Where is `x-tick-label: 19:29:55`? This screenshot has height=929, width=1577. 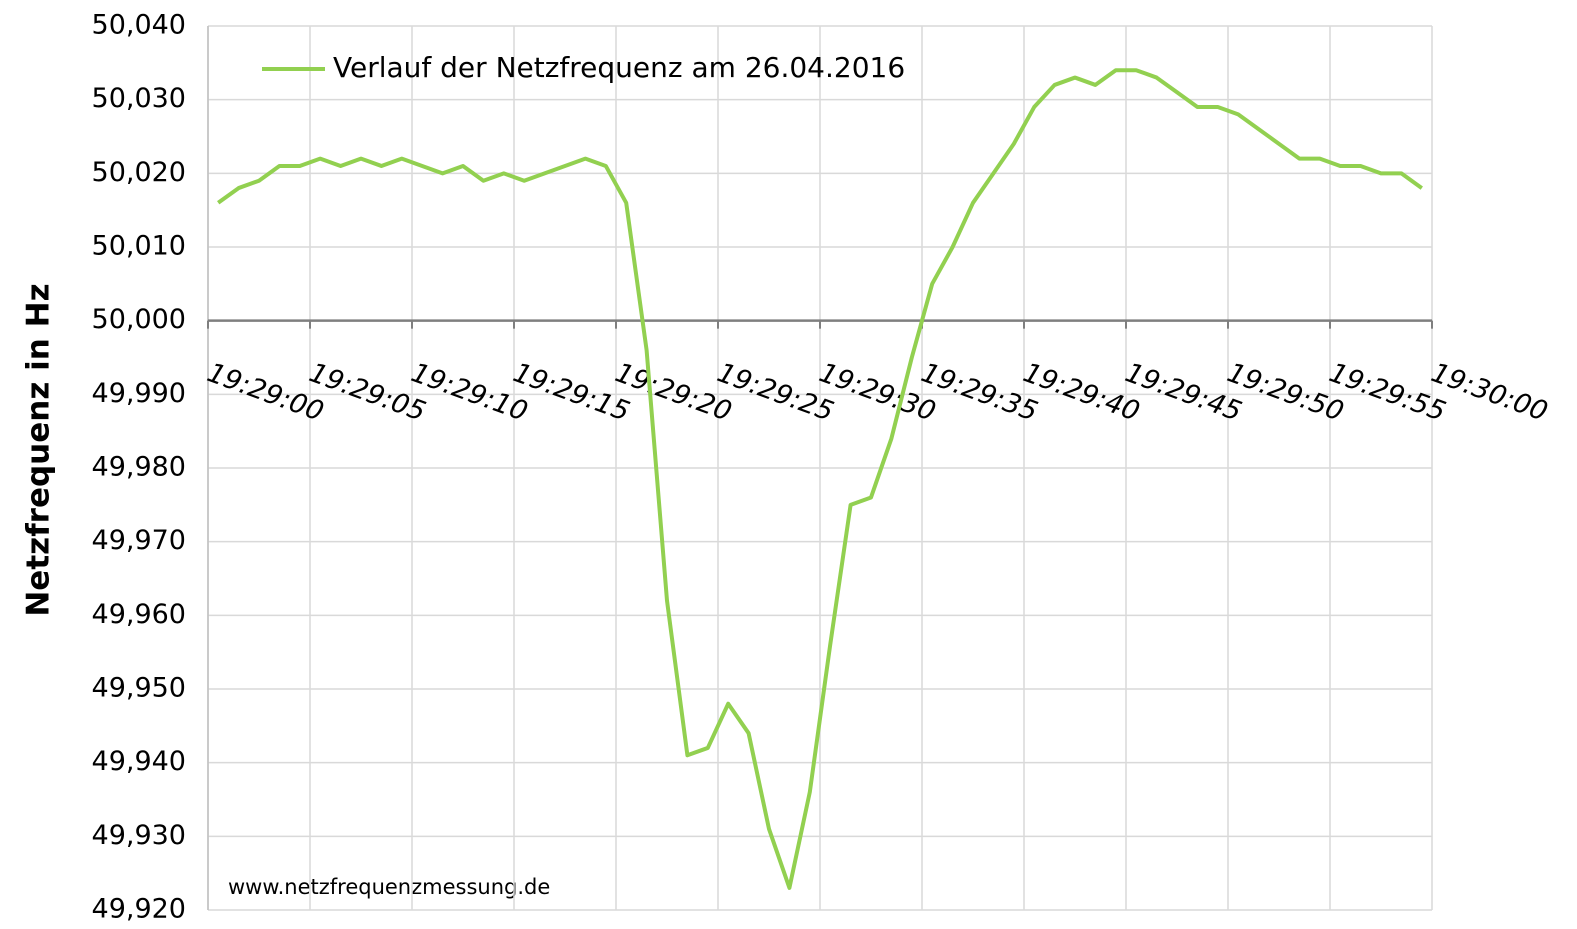 x-tick-label: 19:29:55 is located at coordinates (1387, 392).